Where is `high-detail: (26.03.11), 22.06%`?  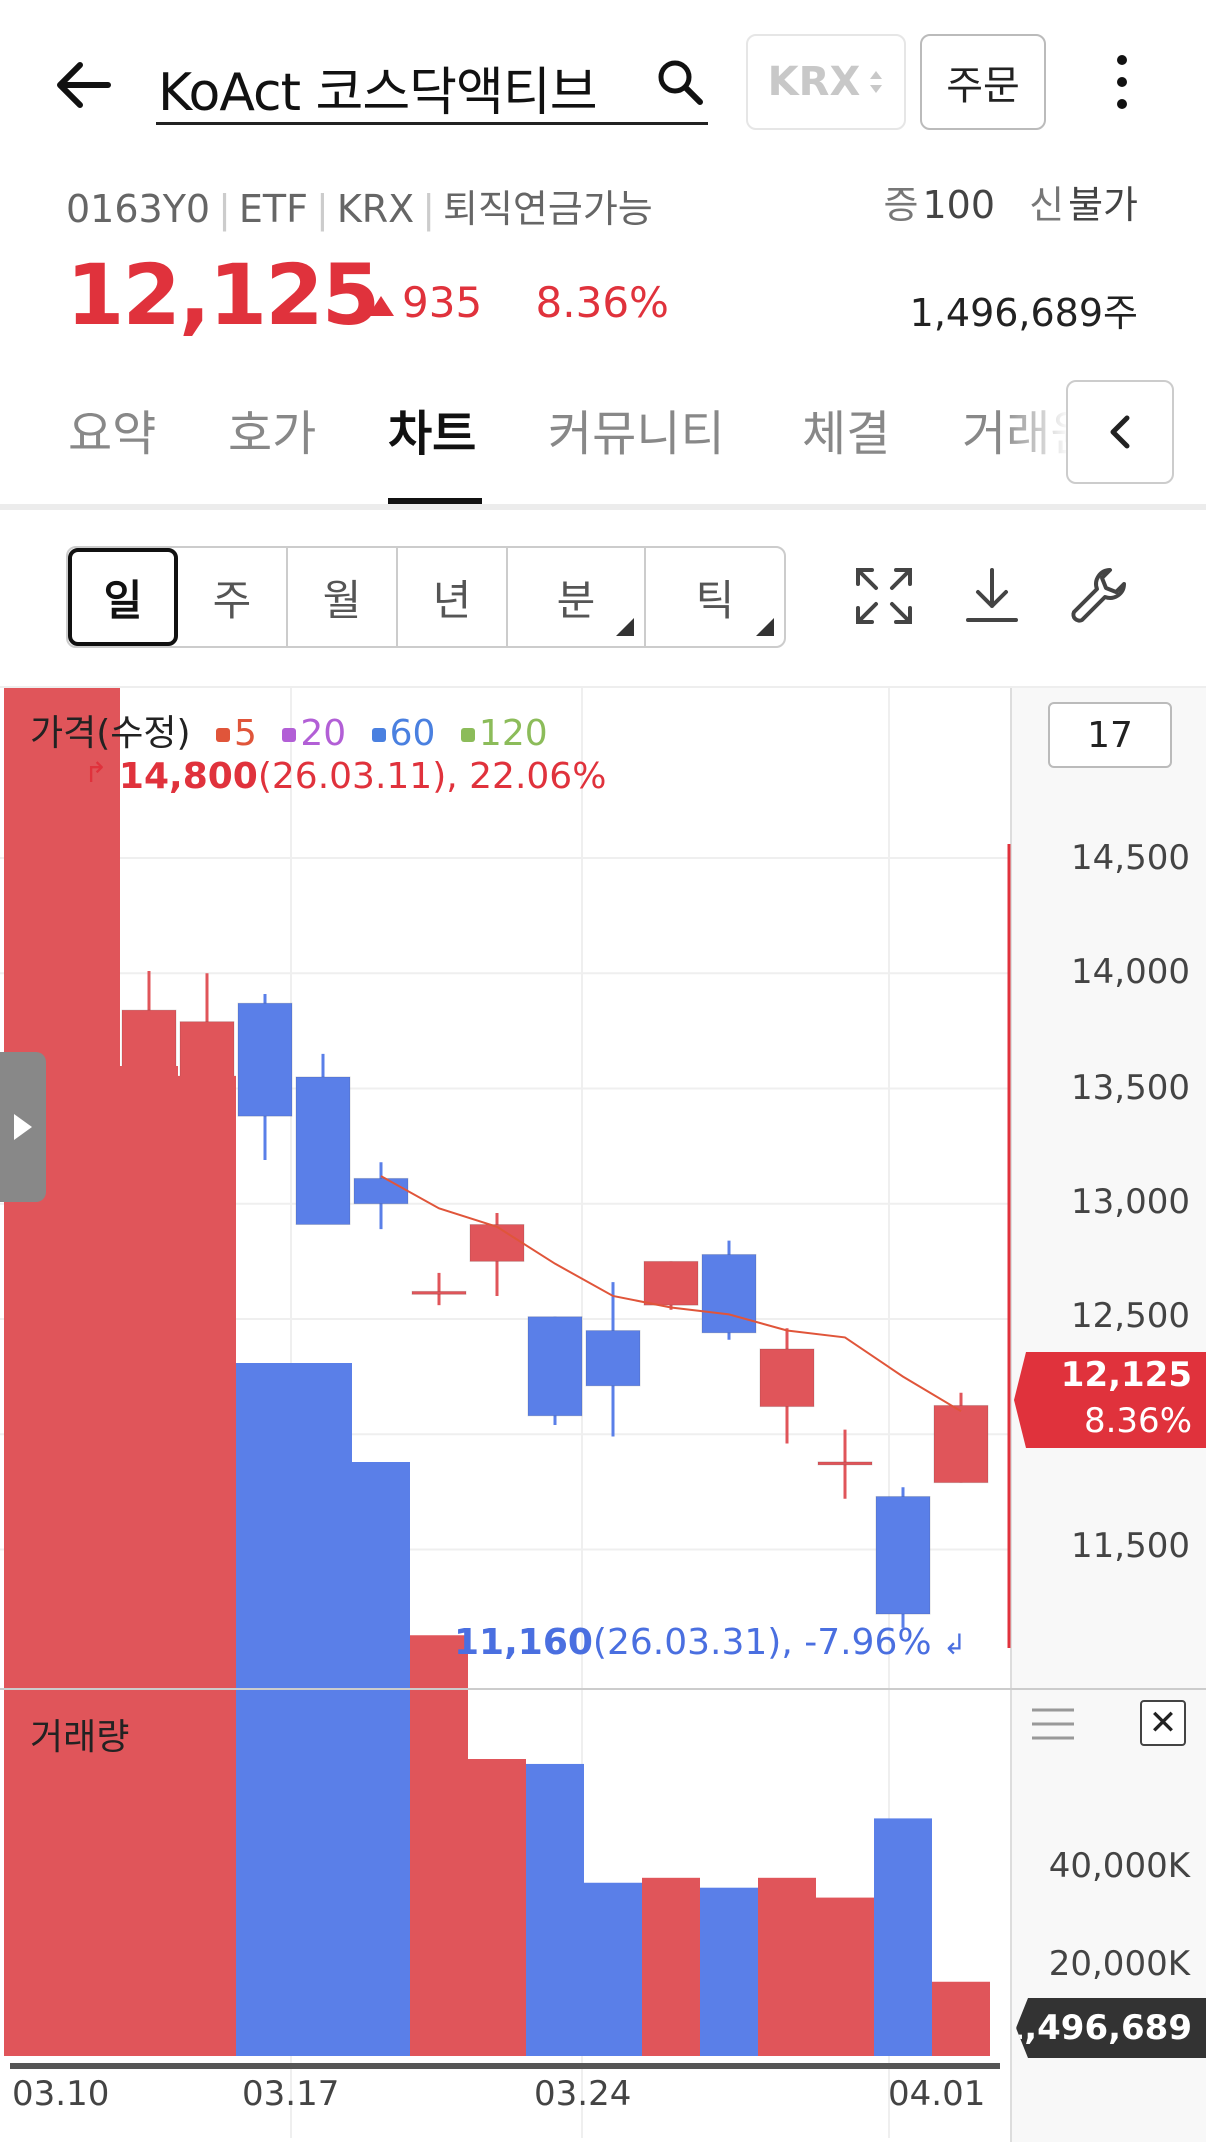
high-detail: (26.03.11), 22.06% is located at coordinates (432, 776).